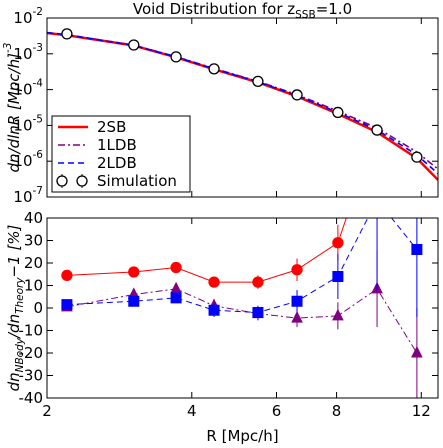 Image resolution: width=443 pixels, height=448 pixels. Describe the element at coordinates (31, 398) in the screenshot. I see `y-tick-label: -40` at that location.